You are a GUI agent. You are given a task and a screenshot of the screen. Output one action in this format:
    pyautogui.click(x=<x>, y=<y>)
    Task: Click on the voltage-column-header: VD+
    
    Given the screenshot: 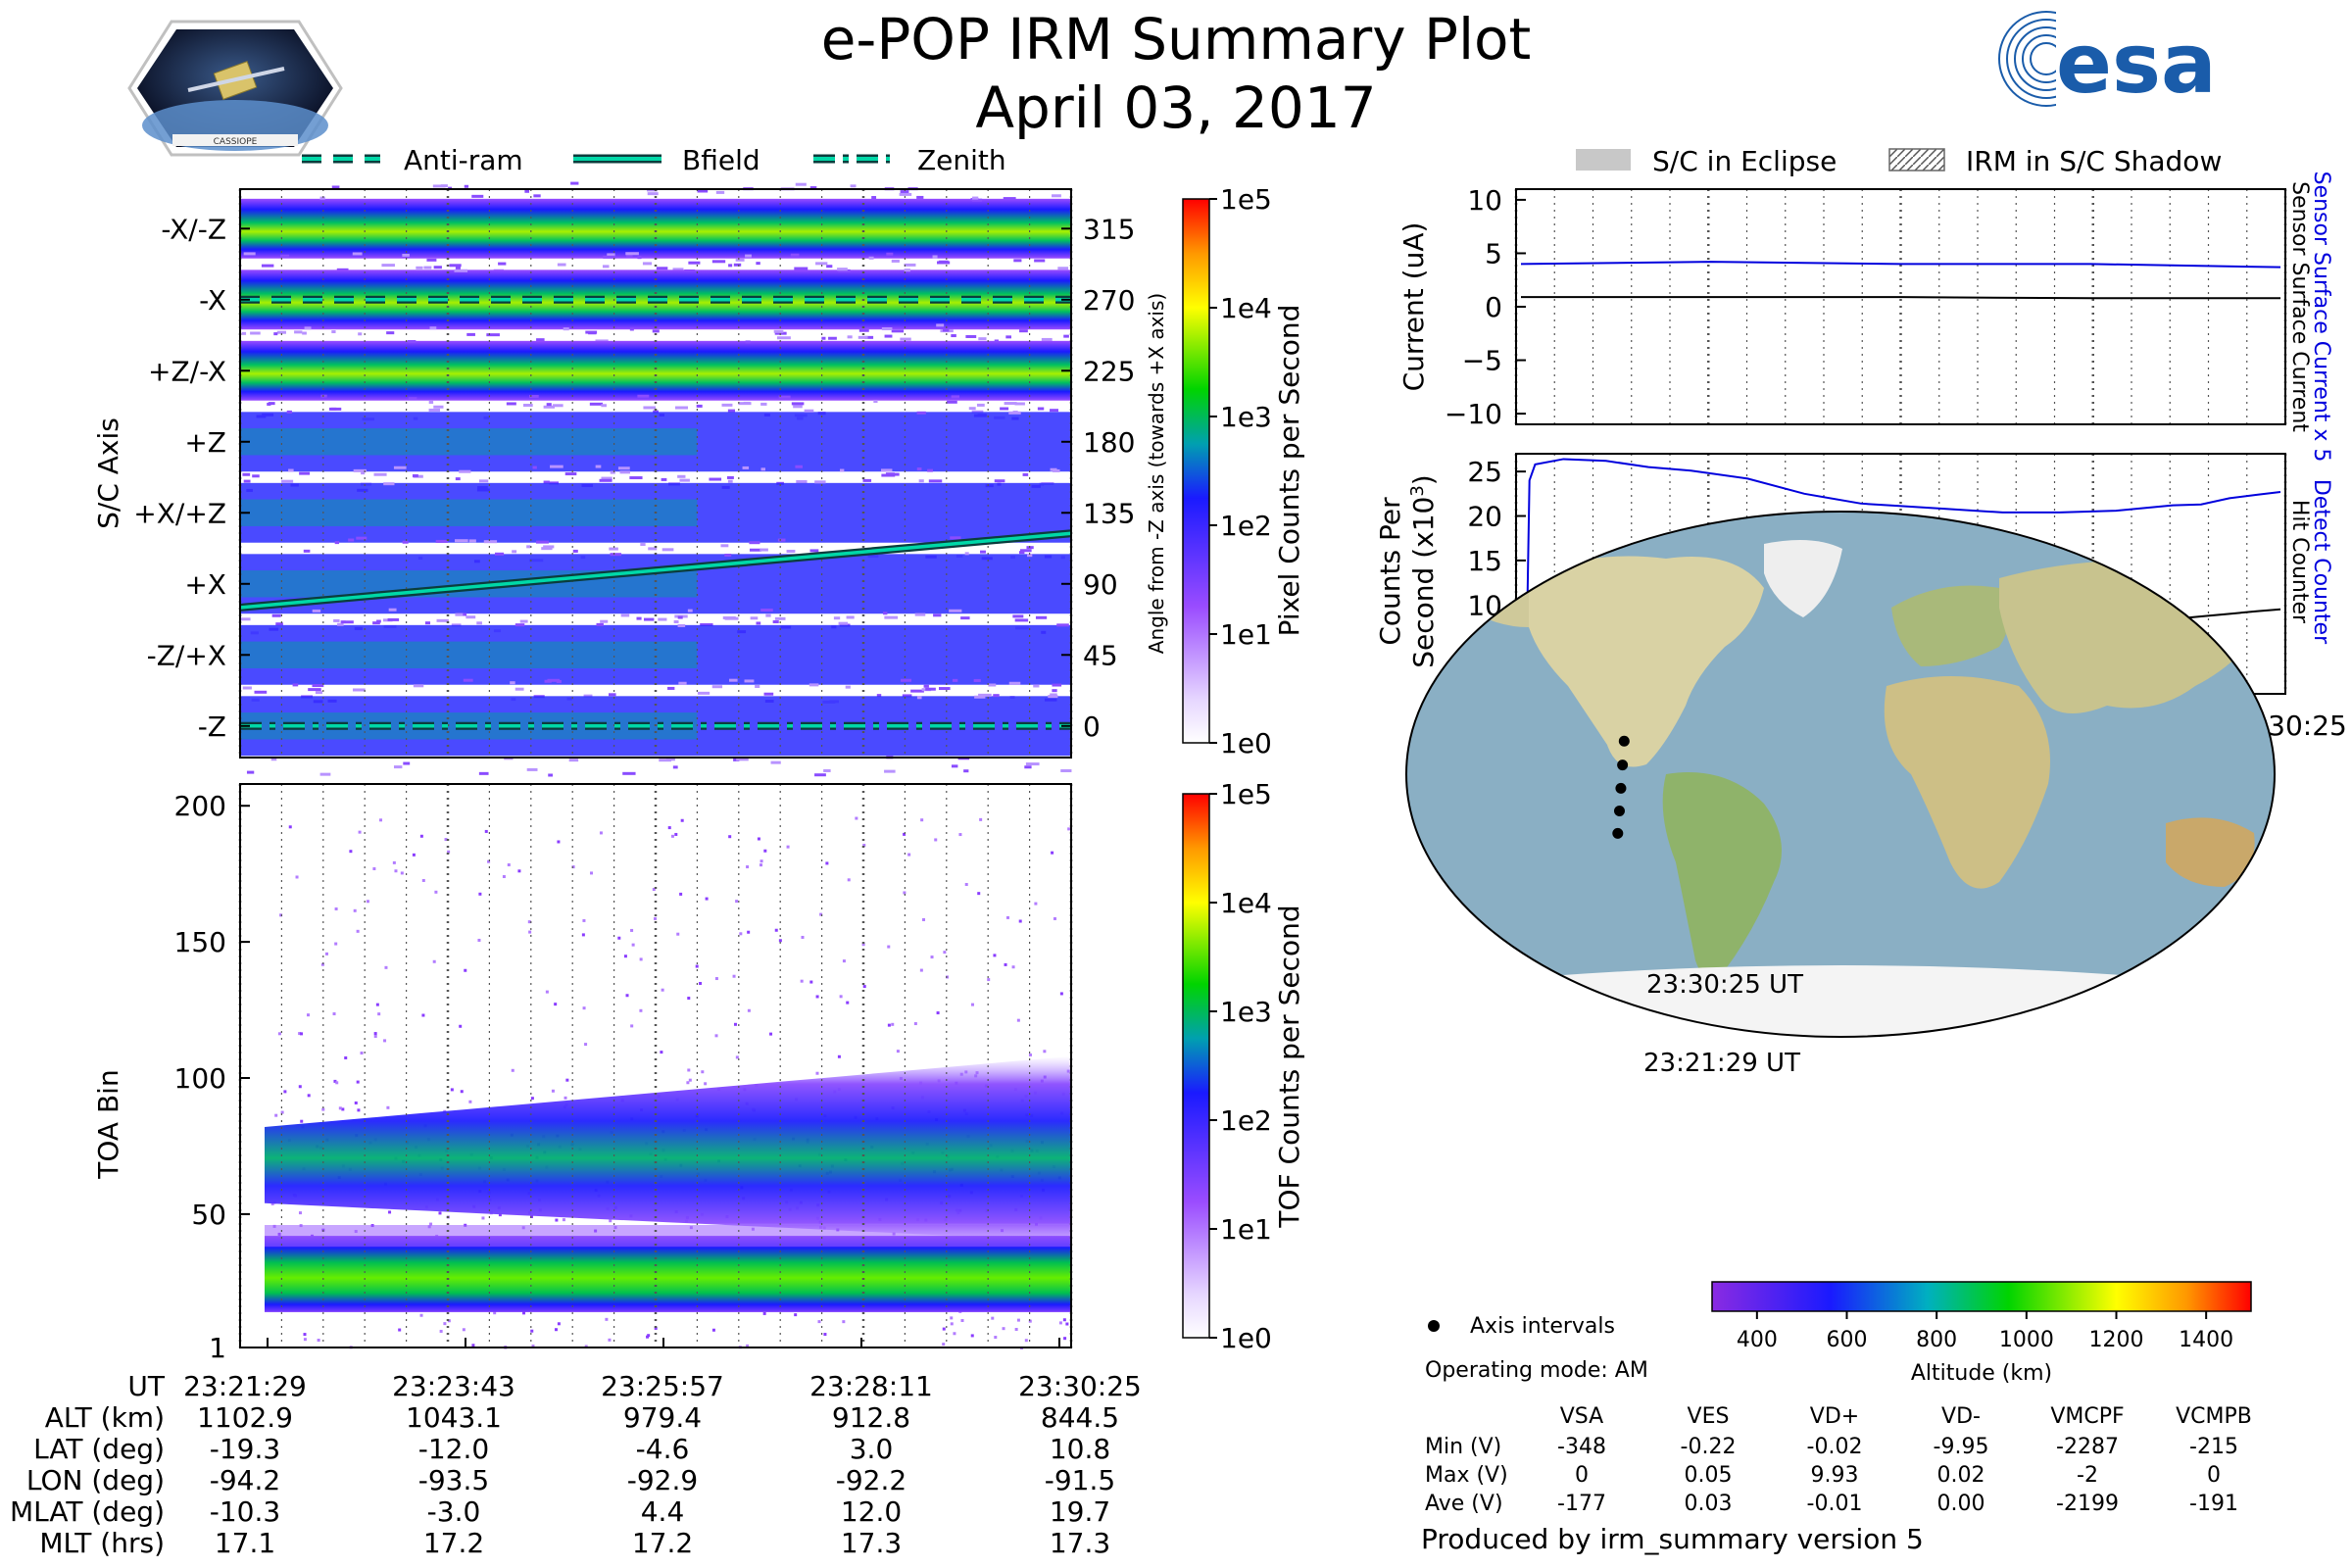 What is the action you would take?
    pyautogui.click(x=1834, y=1416)
    